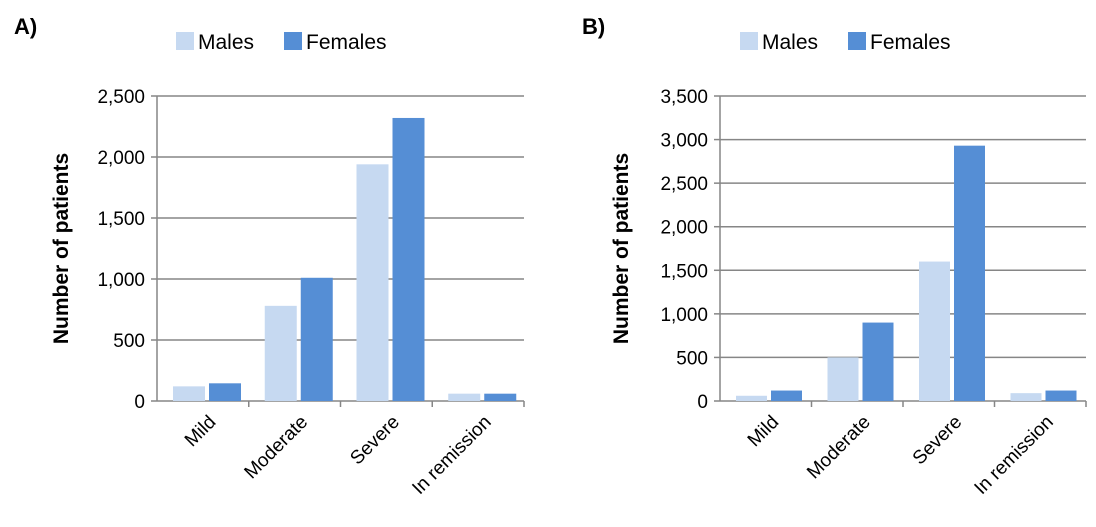  Describe the element at coordinates (26, 26) in the screenshot. I see `panel-label-a: A)` at that location.